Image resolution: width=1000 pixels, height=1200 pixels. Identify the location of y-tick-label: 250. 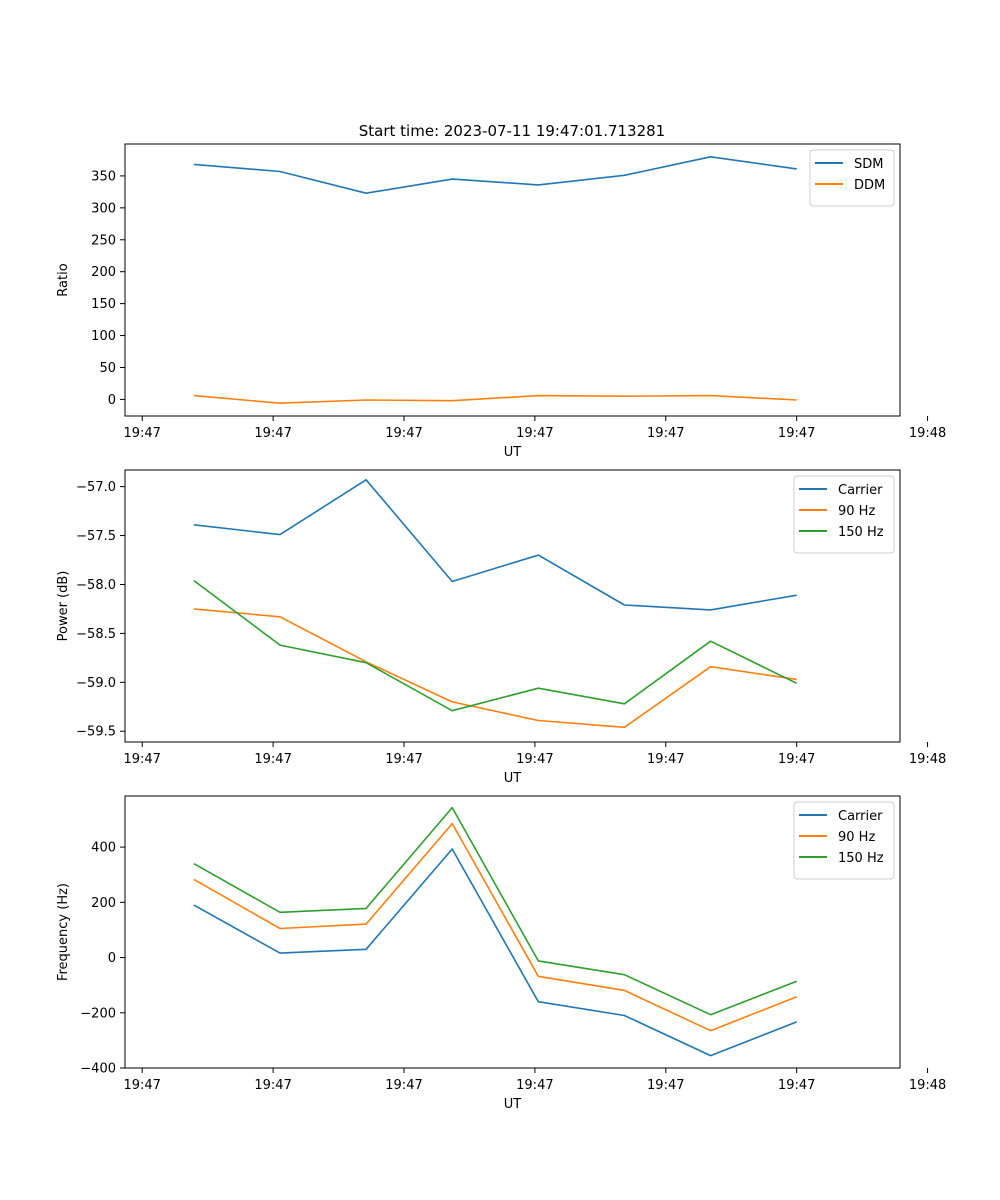
(103, 240).